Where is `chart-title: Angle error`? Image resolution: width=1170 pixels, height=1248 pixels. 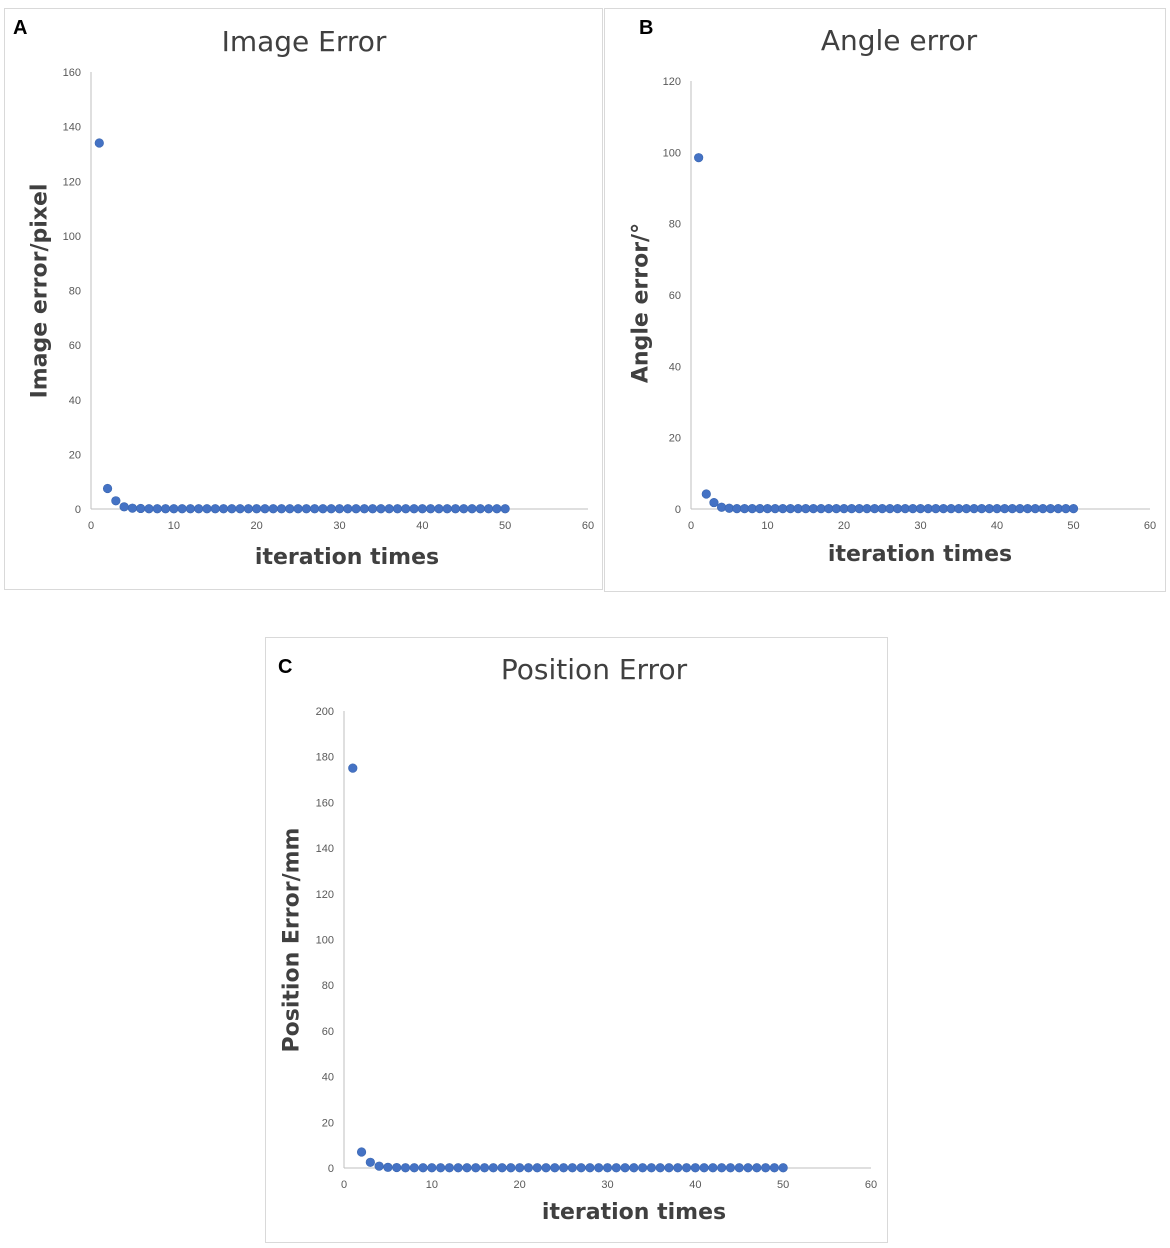 chart-title: Angle error is located at coordinates (899, 40).